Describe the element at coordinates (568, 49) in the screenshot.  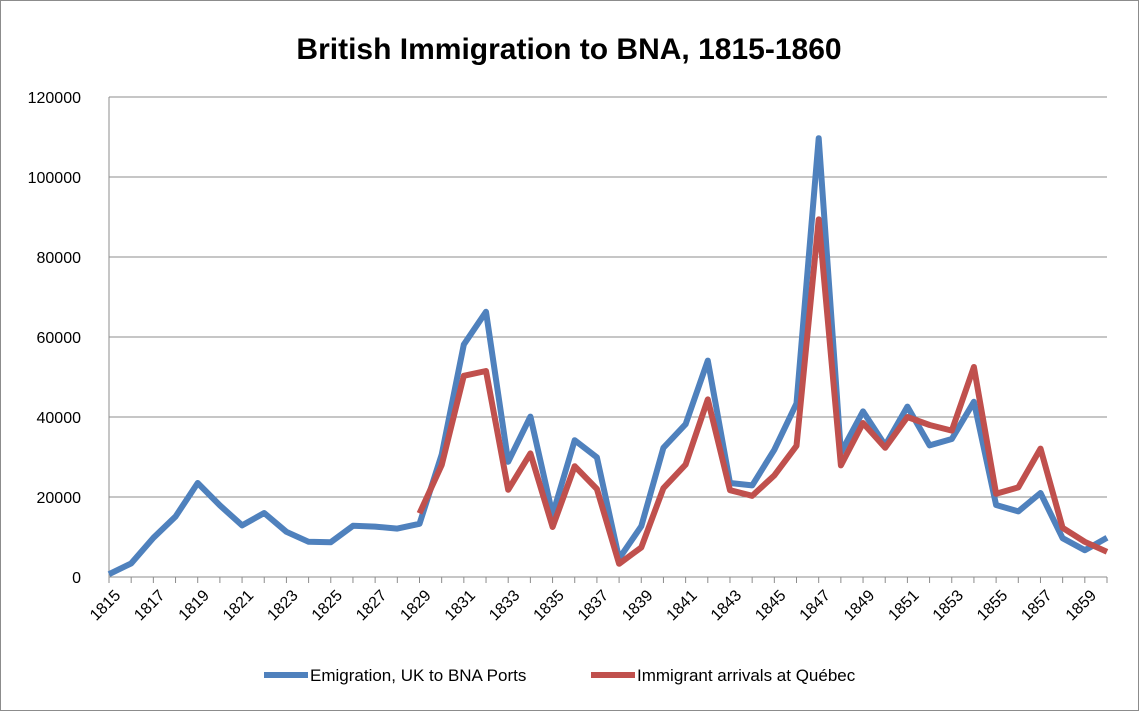
I see `chart-title: British Immigration to BNA, 1815-1860` at that location.